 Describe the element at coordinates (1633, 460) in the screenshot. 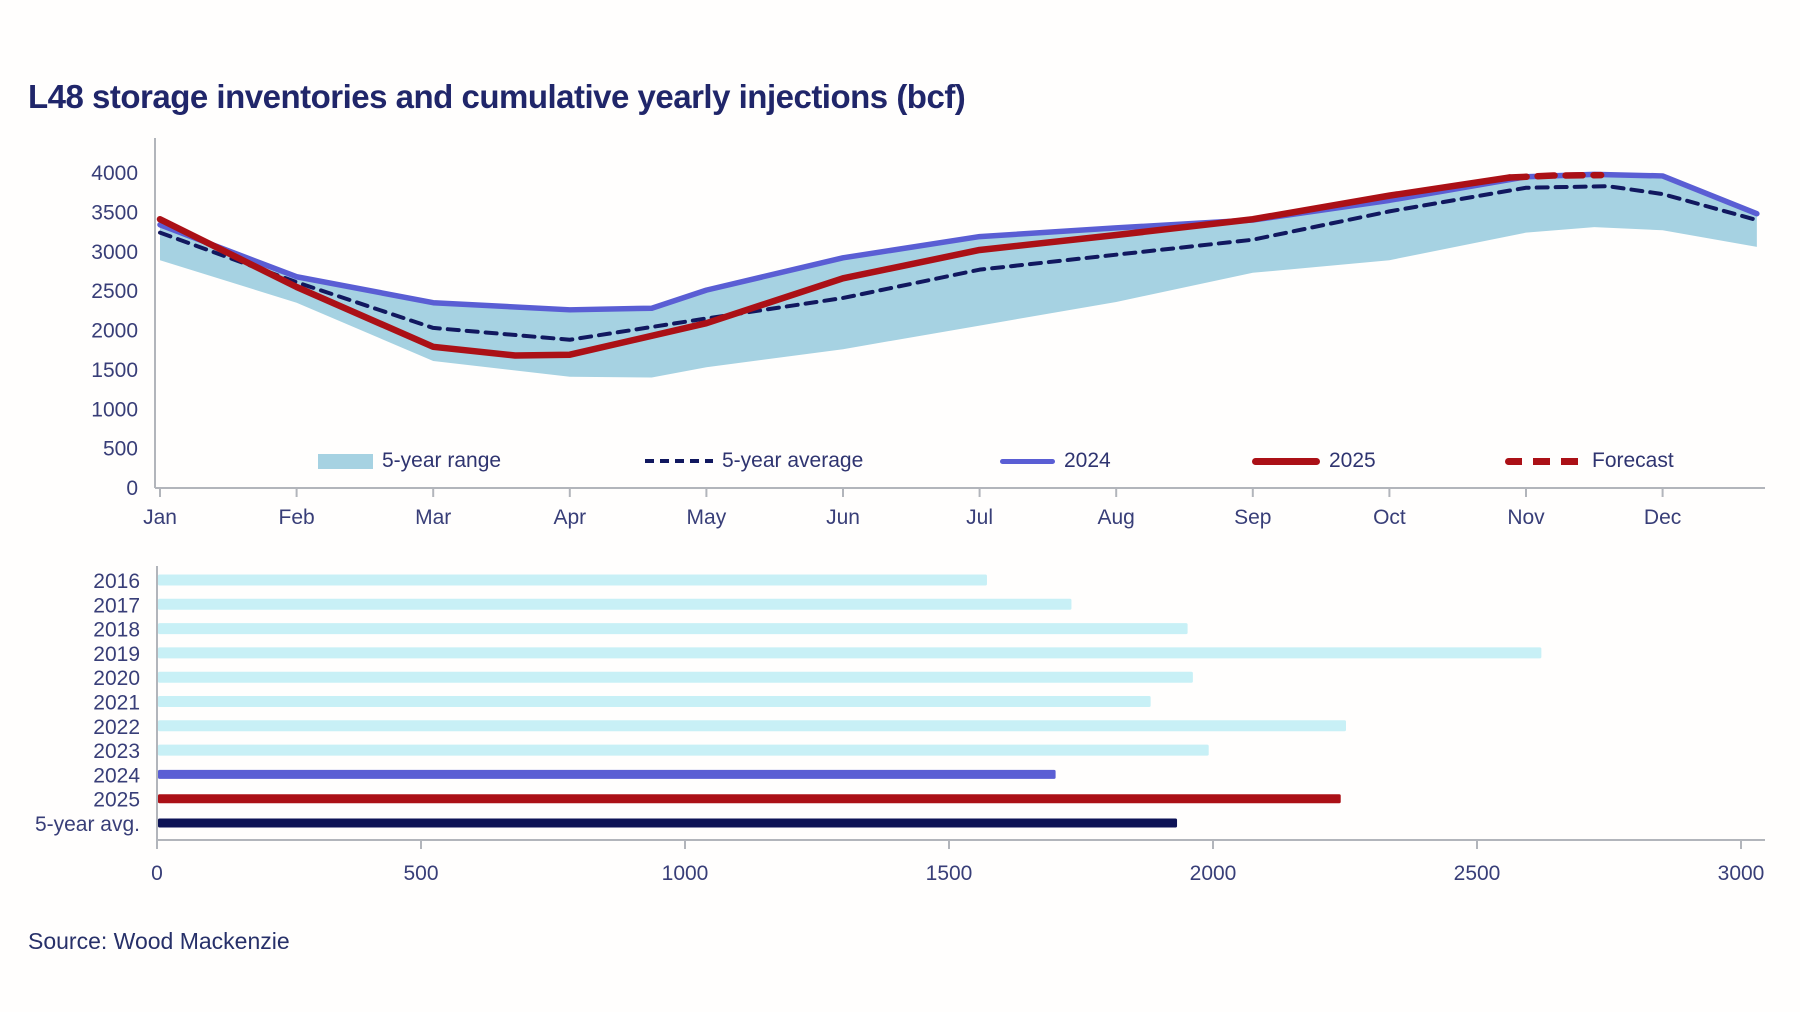

I see `legend-label: Forecast` at that location.